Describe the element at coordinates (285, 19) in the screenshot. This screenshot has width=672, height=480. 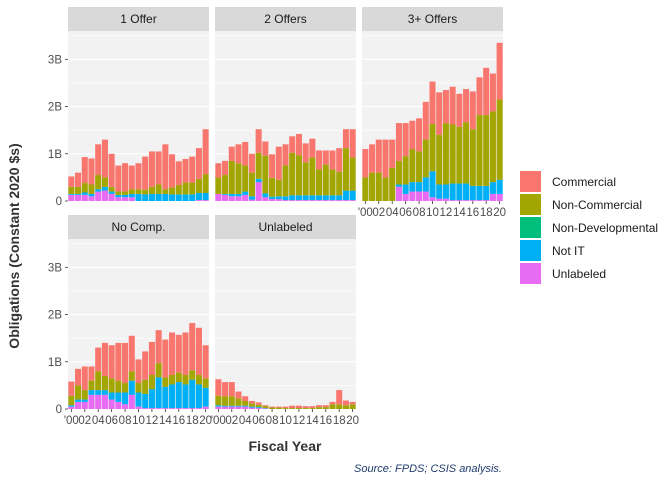
I see `facet-strip-label: 2 Offers` at that location.